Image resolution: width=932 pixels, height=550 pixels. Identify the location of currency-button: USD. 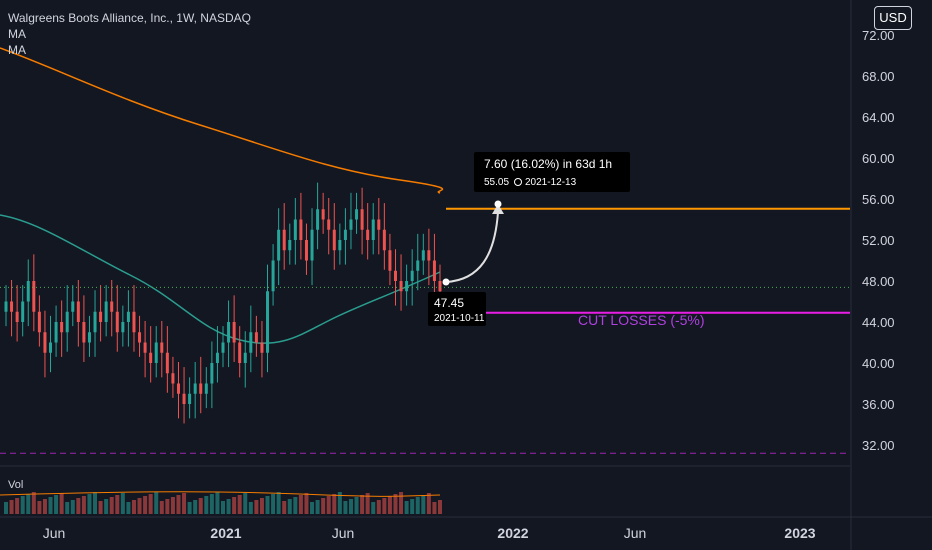
(893, 18).